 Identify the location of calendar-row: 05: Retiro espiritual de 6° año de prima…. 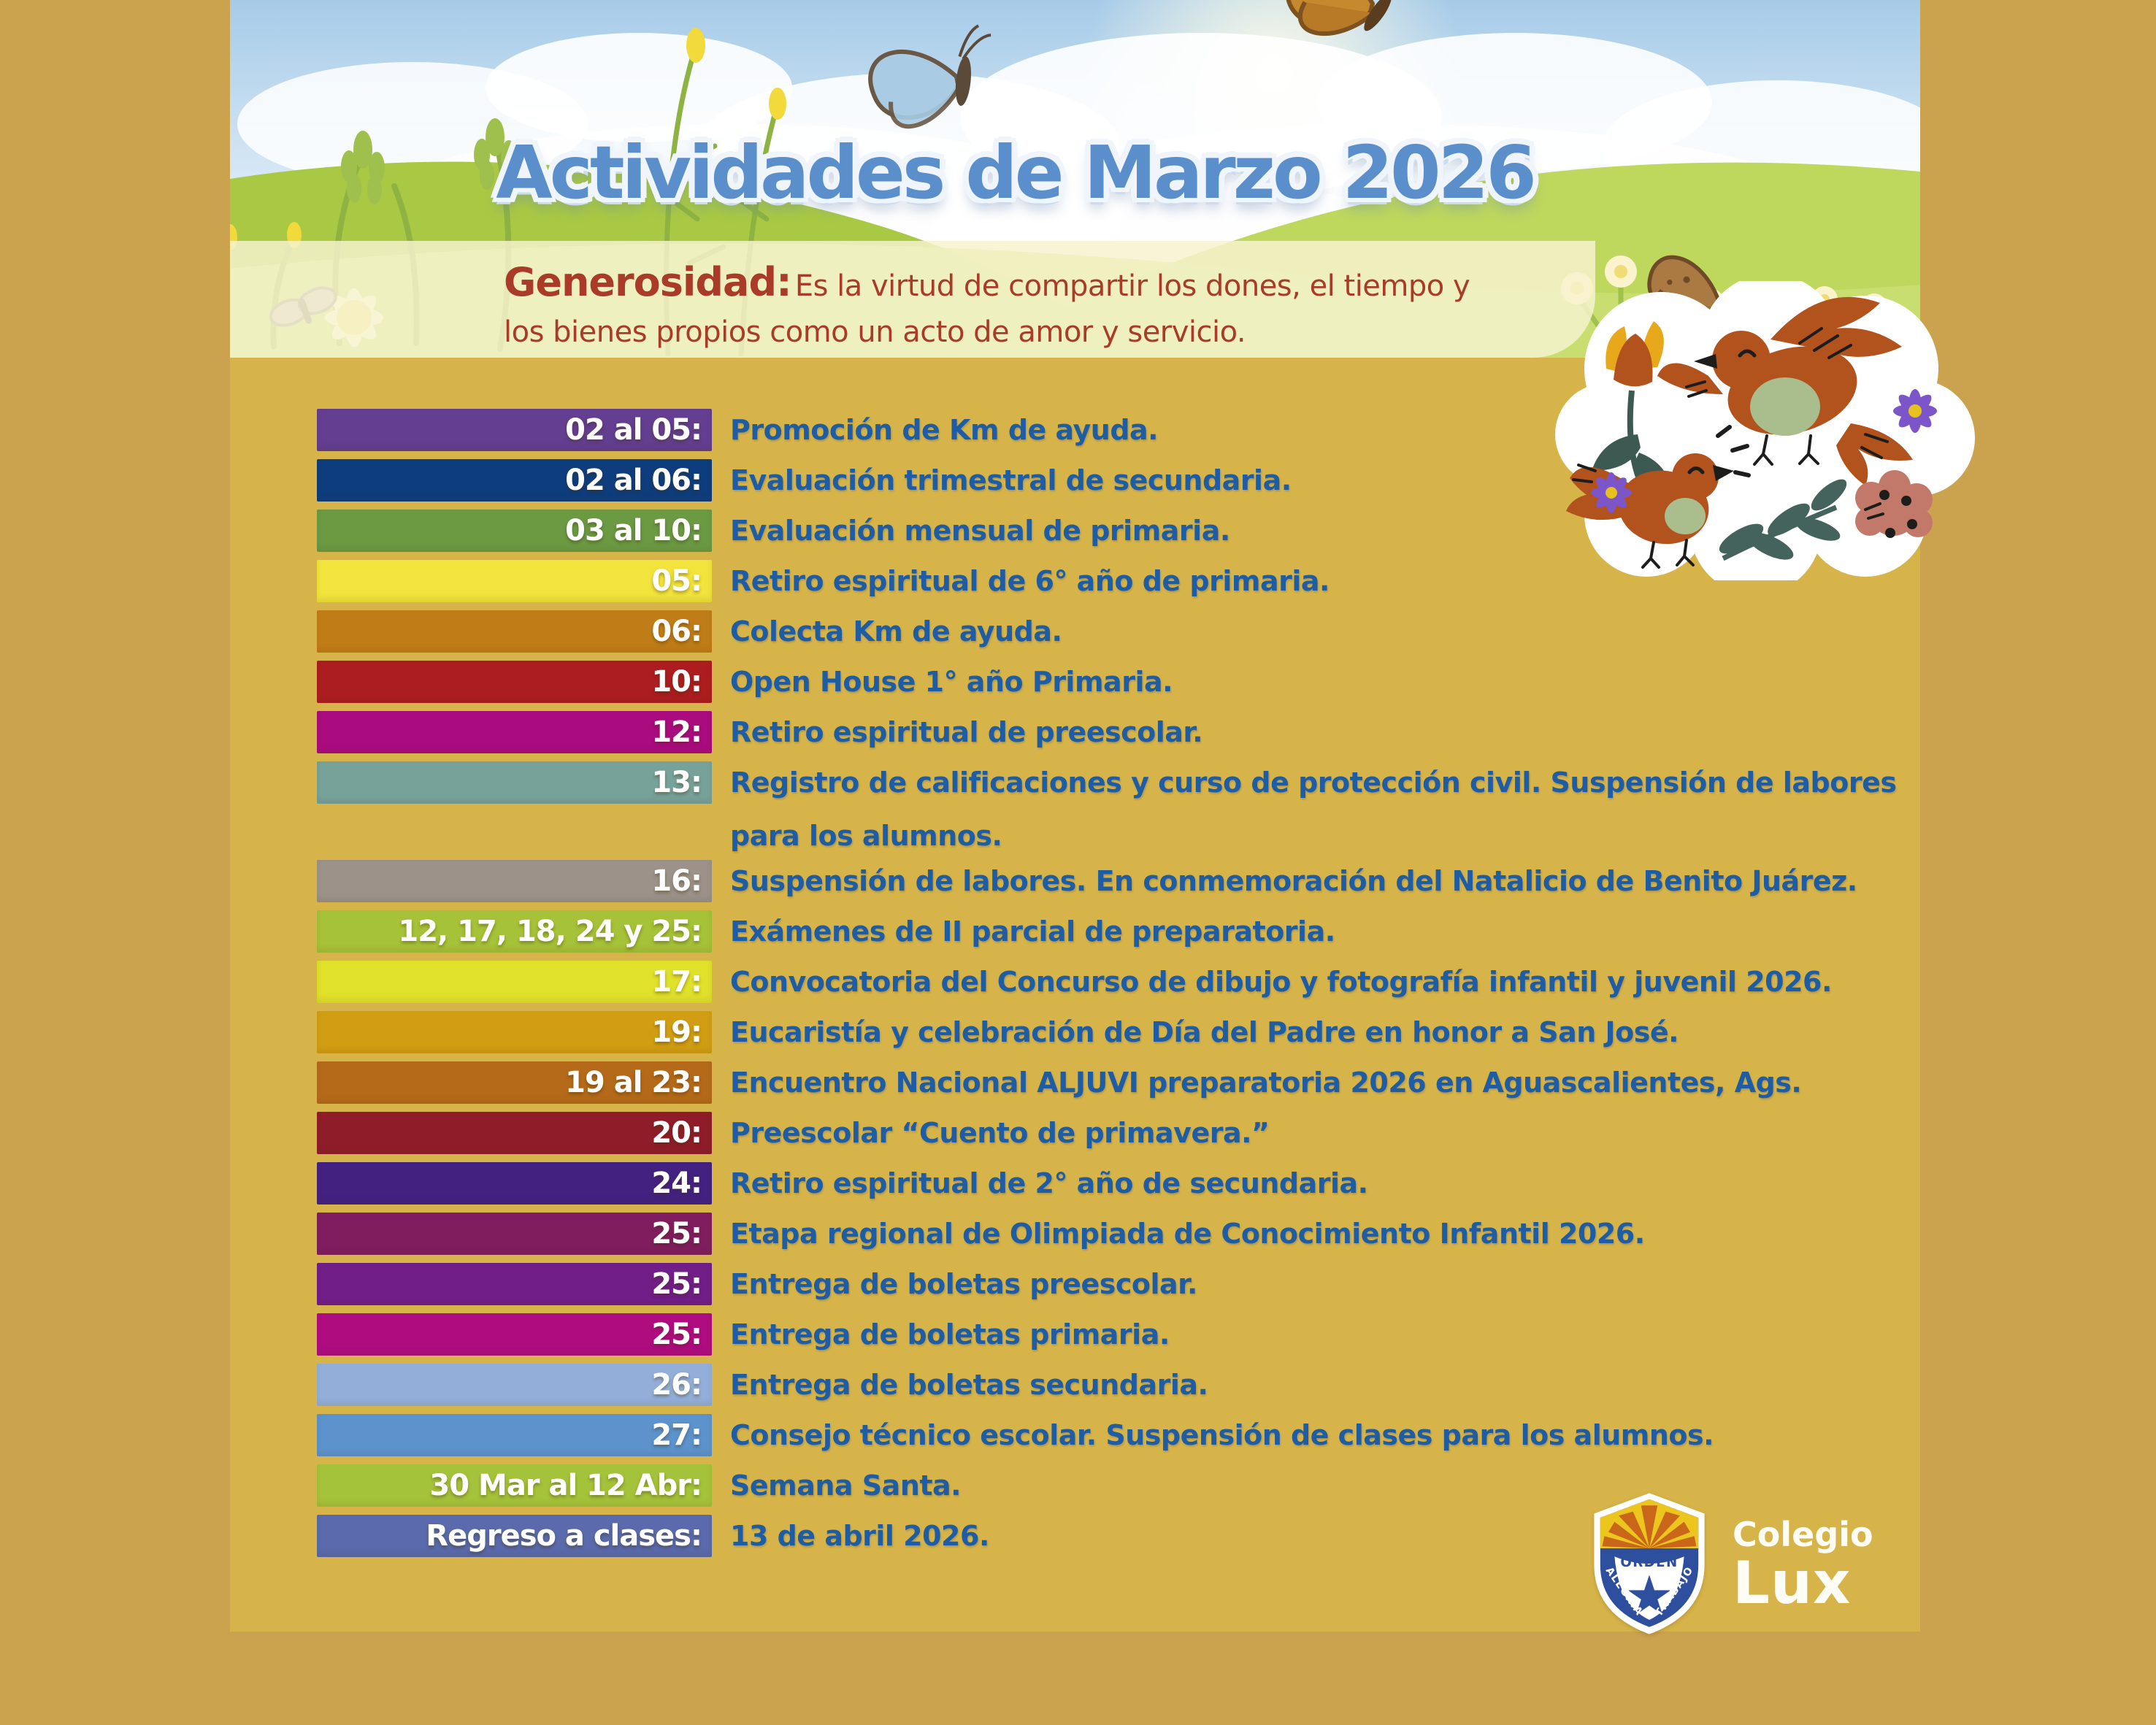
(1134, 581).